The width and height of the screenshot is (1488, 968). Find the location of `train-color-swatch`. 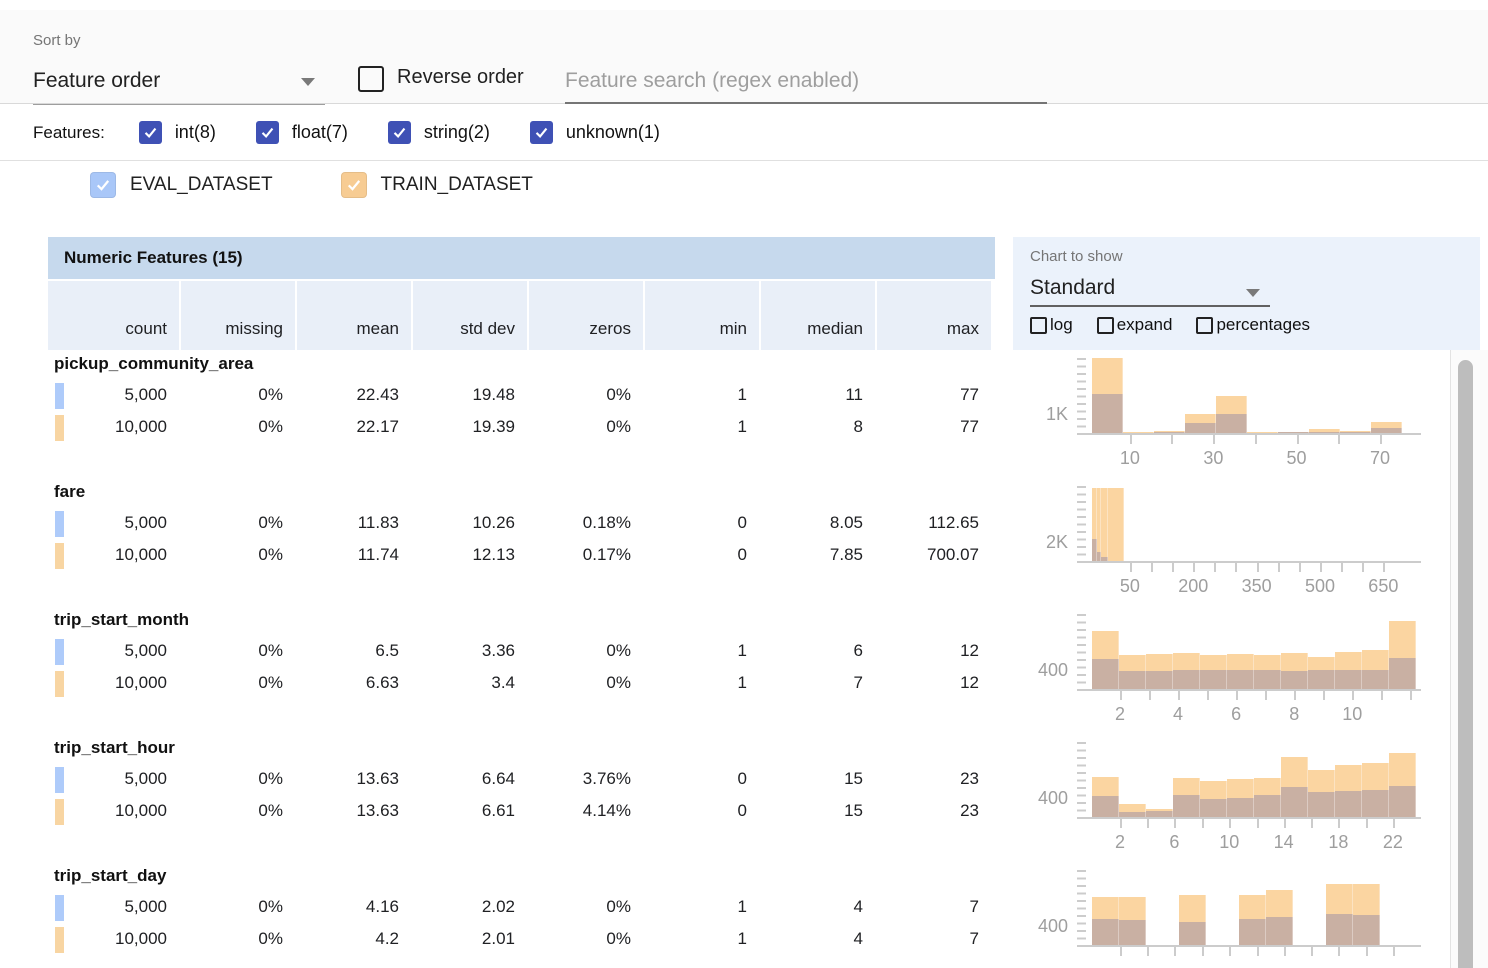

train-color-swatch is located at coordinates (59, 812).